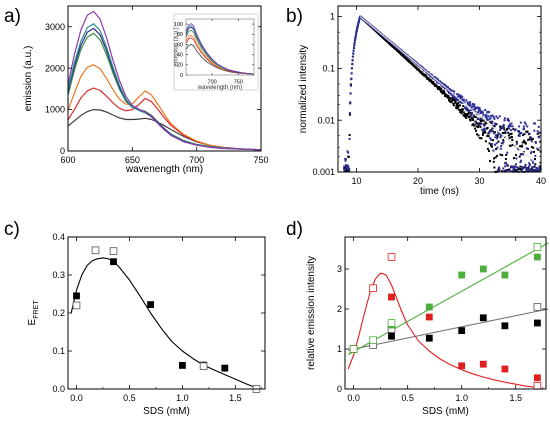 The width and height of the screenshot is (550, 421). I want to click on panel-d-xtick-label: 1.5, so click(515, 398).